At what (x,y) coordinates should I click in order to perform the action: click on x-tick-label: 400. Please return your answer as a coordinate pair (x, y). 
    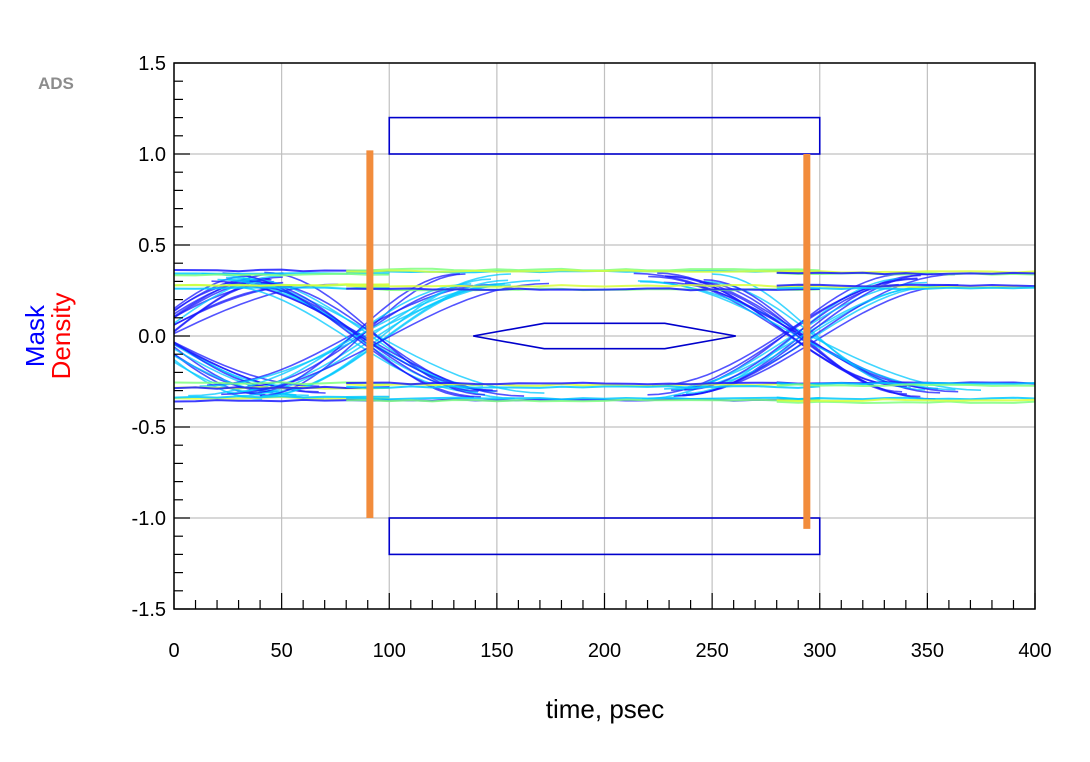
    Looking at the image, I should click on (1034, 651).